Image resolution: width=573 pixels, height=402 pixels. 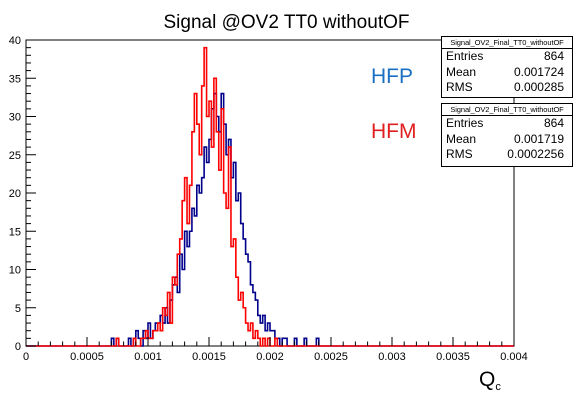 I want to click on x-axis-title-main: Q, so click(x=487, y=379).